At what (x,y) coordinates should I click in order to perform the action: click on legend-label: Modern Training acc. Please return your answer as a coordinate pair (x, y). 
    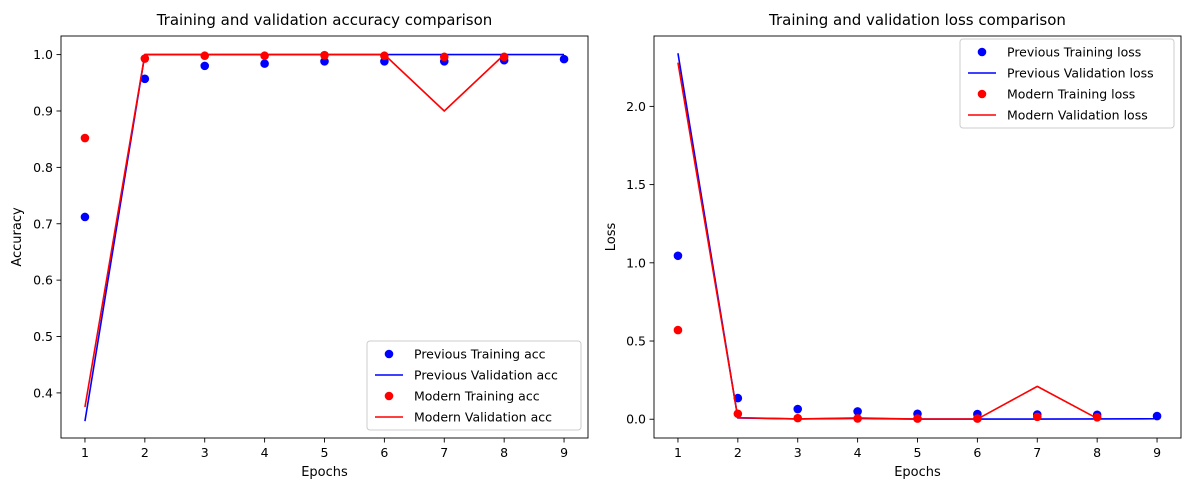
    Looking at the image, I should click on (477, 396).